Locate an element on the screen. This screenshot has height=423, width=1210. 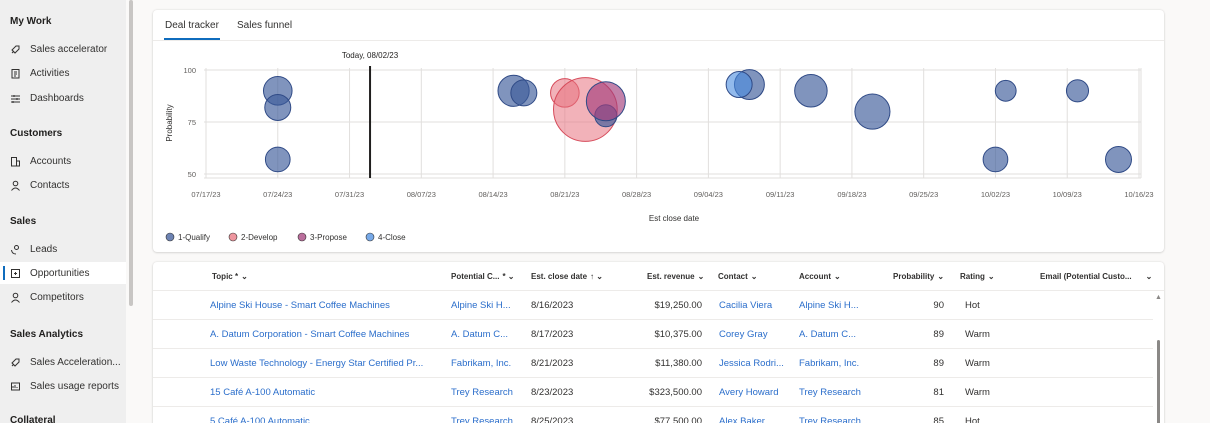
sidebar-item-accounts: Accounts is located at coordinates (63, 161).